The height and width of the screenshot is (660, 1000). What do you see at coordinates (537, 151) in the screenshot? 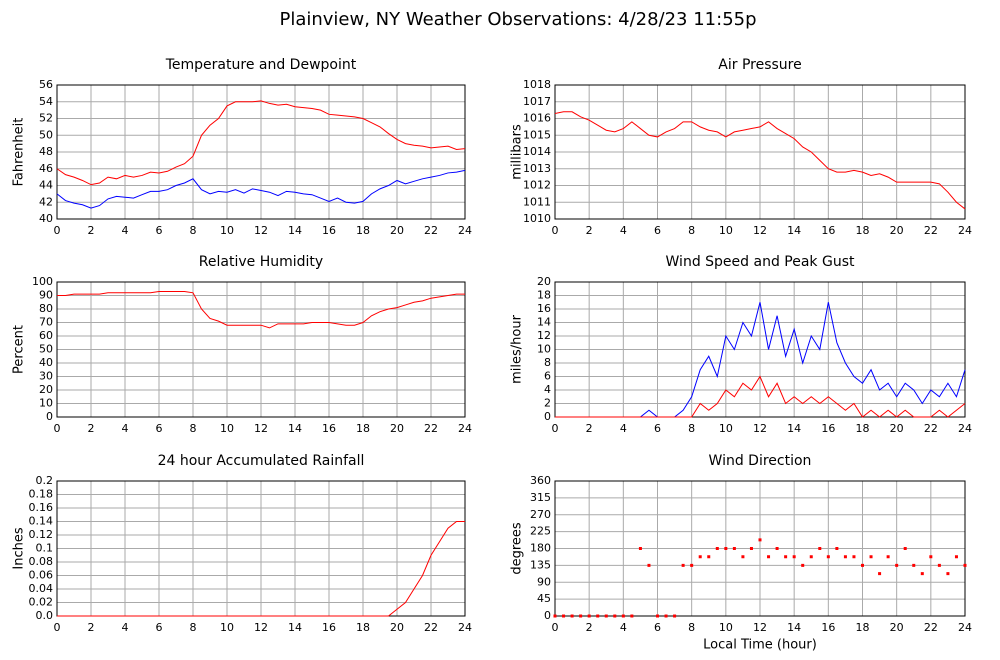
I see `y-tick-label: 1014` at bounding box center [537, 151].